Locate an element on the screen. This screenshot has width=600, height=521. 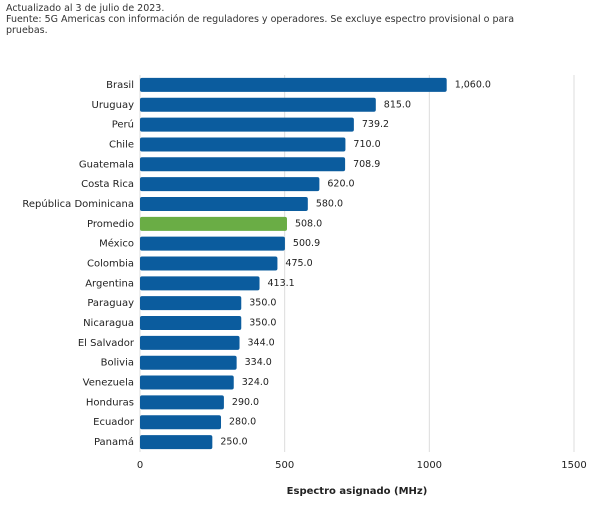
value-label: 324.0 is located at coordinates (255, 382).